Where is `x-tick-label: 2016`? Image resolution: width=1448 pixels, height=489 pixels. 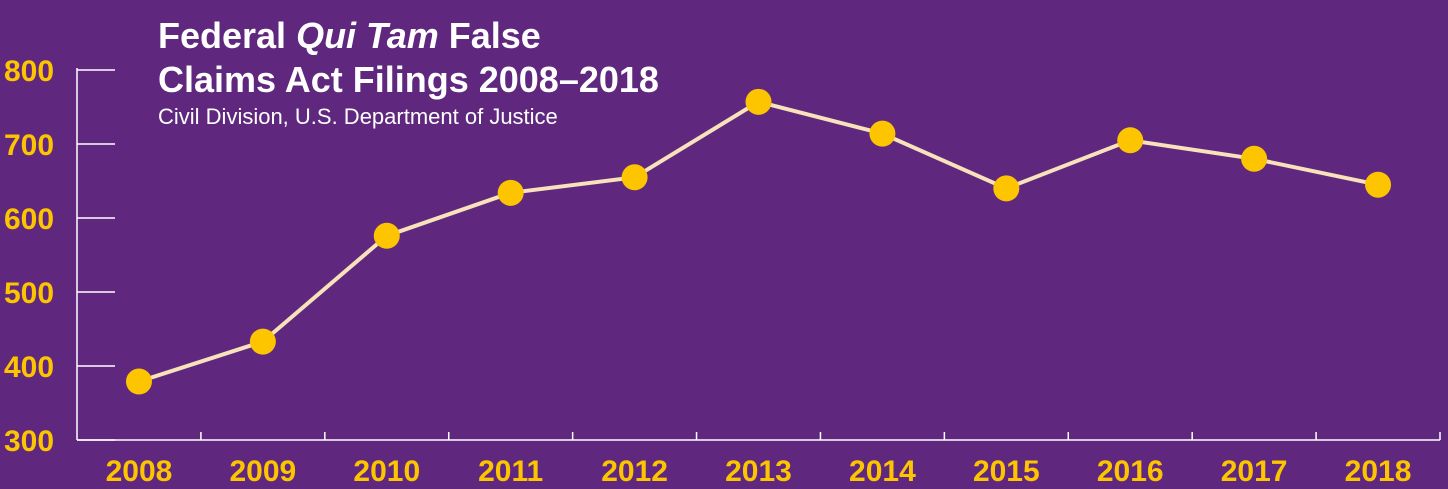 x-tick-label: 2016 is located at coordinates (1130, 471).